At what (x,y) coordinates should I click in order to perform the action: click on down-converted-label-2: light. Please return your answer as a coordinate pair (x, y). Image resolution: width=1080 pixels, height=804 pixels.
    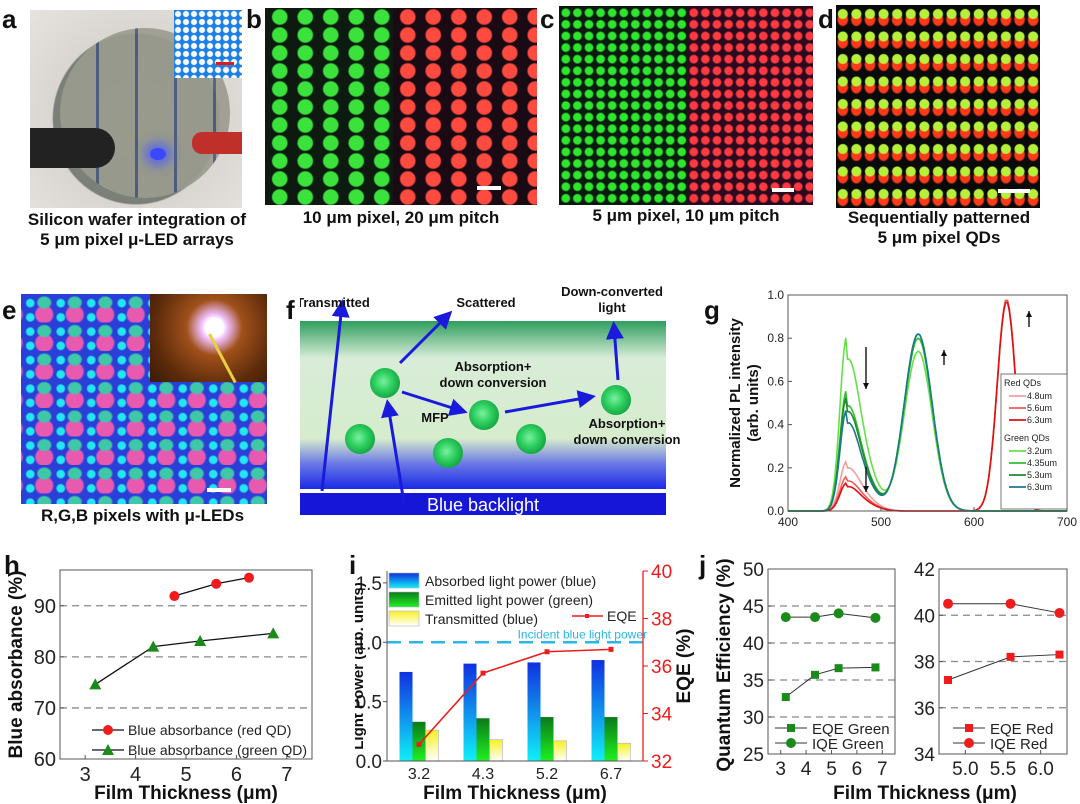
    Looking at the image, I should click on (612, 307).